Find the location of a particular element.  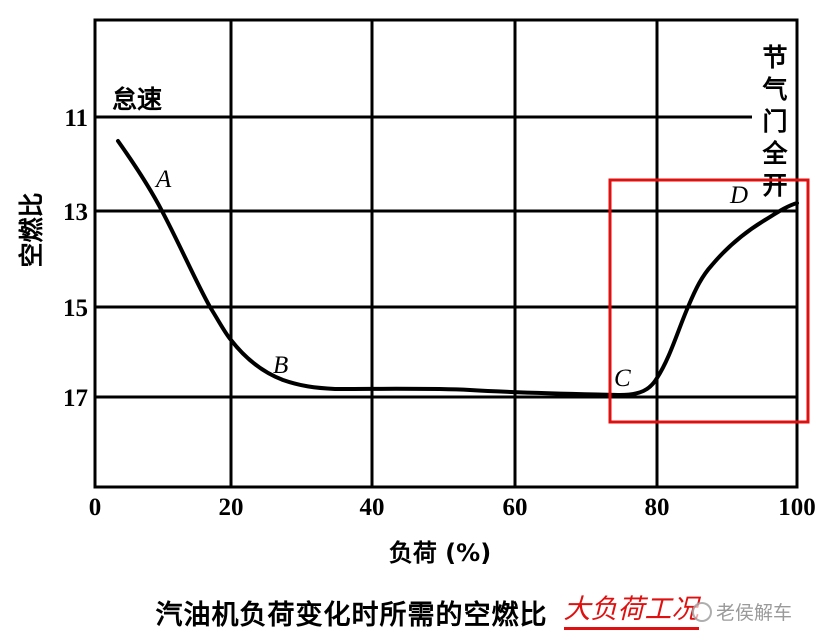

wot-char: 气 is located at coordinates (774, 89).